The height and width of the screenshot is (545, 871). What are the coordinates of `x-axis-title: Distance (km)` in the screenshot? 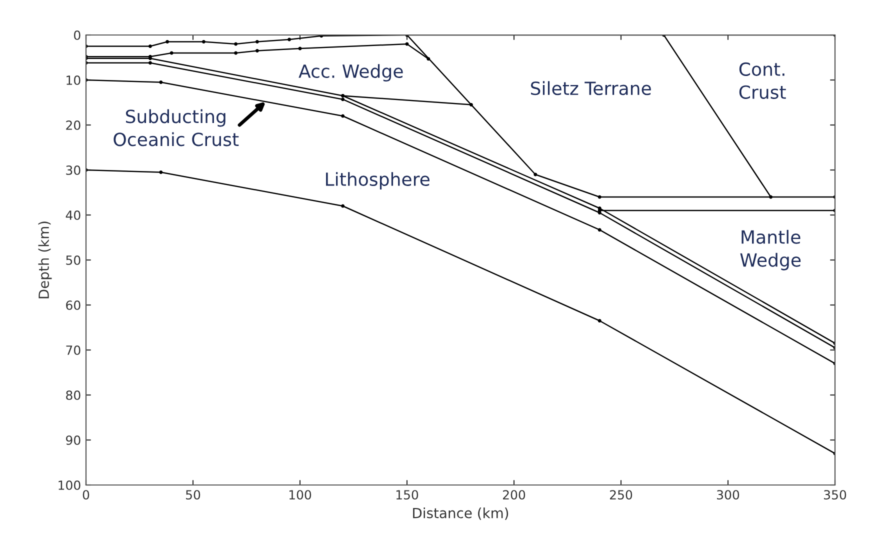 It's located at (460, 514).